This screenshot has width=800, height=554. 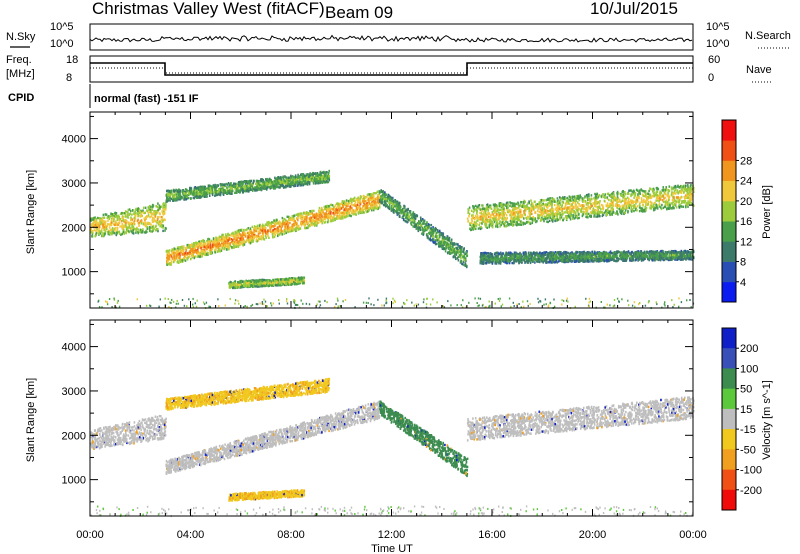 I want to click on cpid-mode-text: normal (fast) -151 IF, so click(x=146, y=99).